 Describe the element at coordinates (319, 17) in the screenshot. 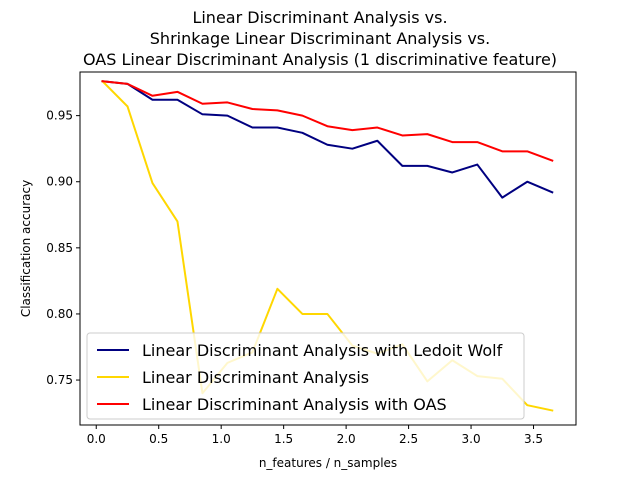

I see `chart-title-line-1: Linear Discriminant Analysis vs.` at that location.